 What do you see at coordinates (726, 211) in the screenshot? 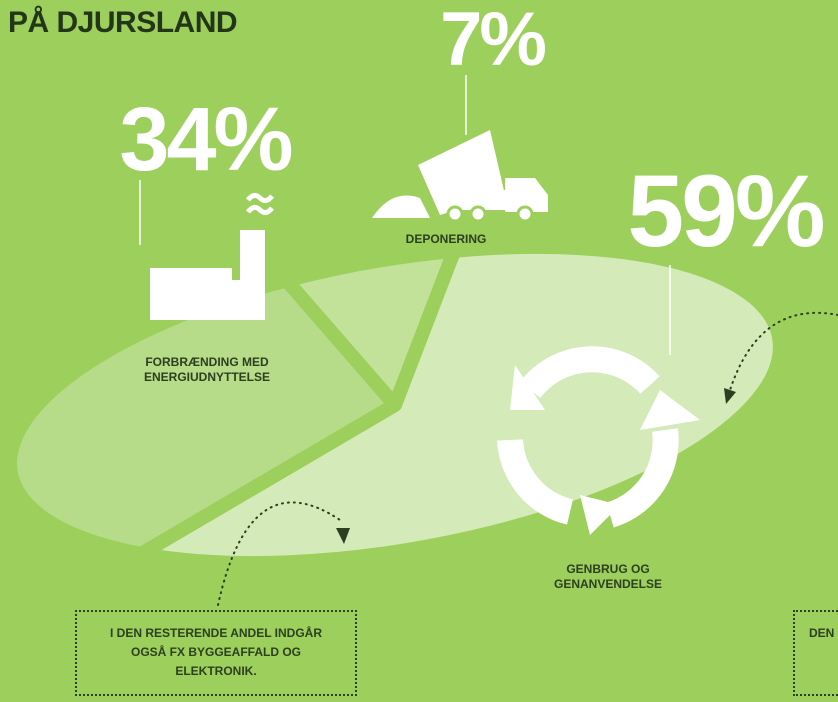
I see `value-label: 59%` at bounding box center [726, 211].